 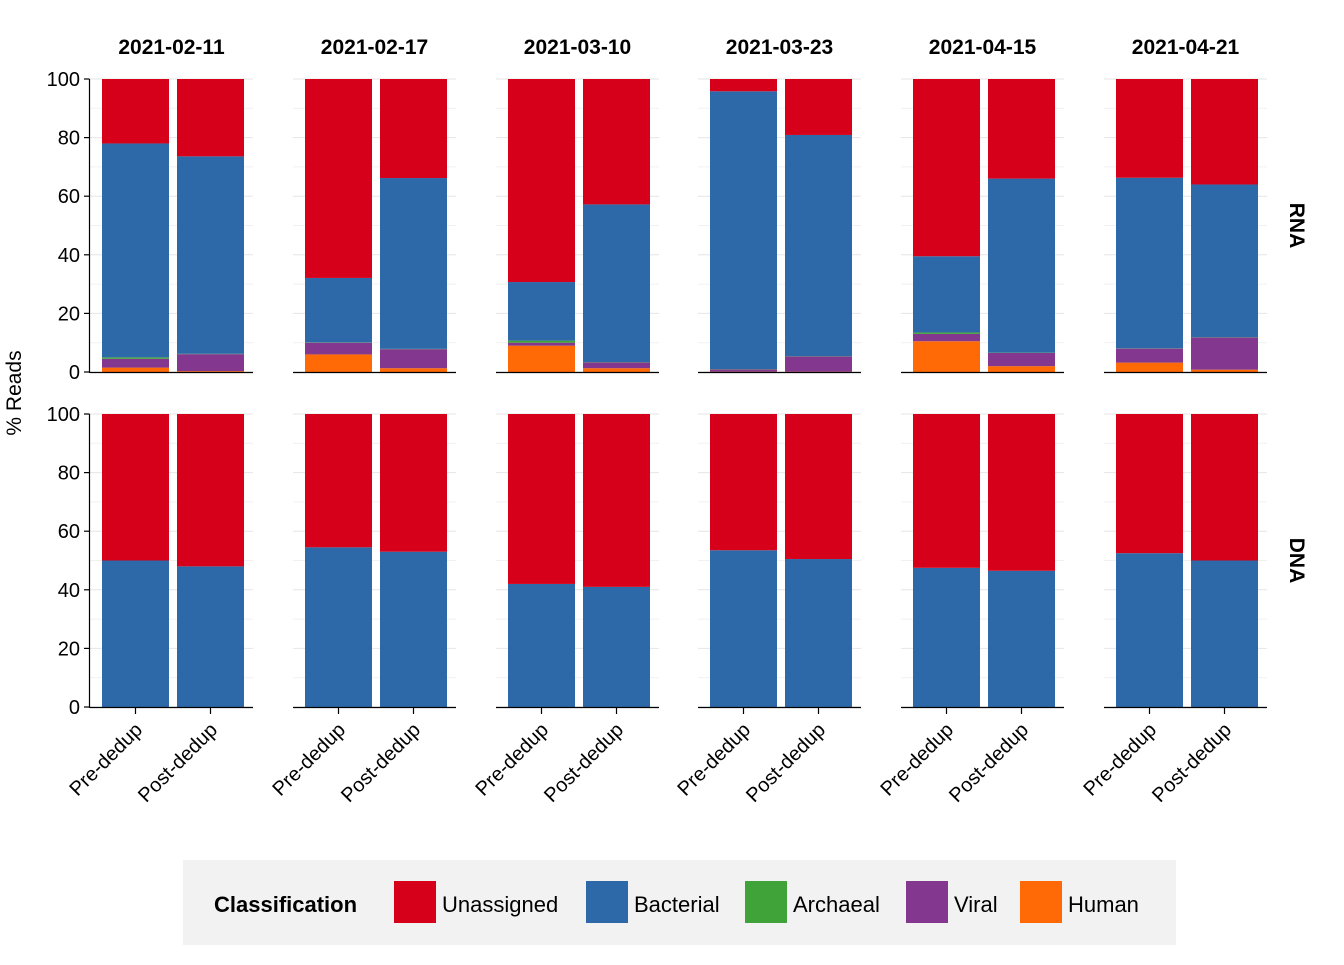 I want to click on legend-title: Classification, so click(x=285, y=904).